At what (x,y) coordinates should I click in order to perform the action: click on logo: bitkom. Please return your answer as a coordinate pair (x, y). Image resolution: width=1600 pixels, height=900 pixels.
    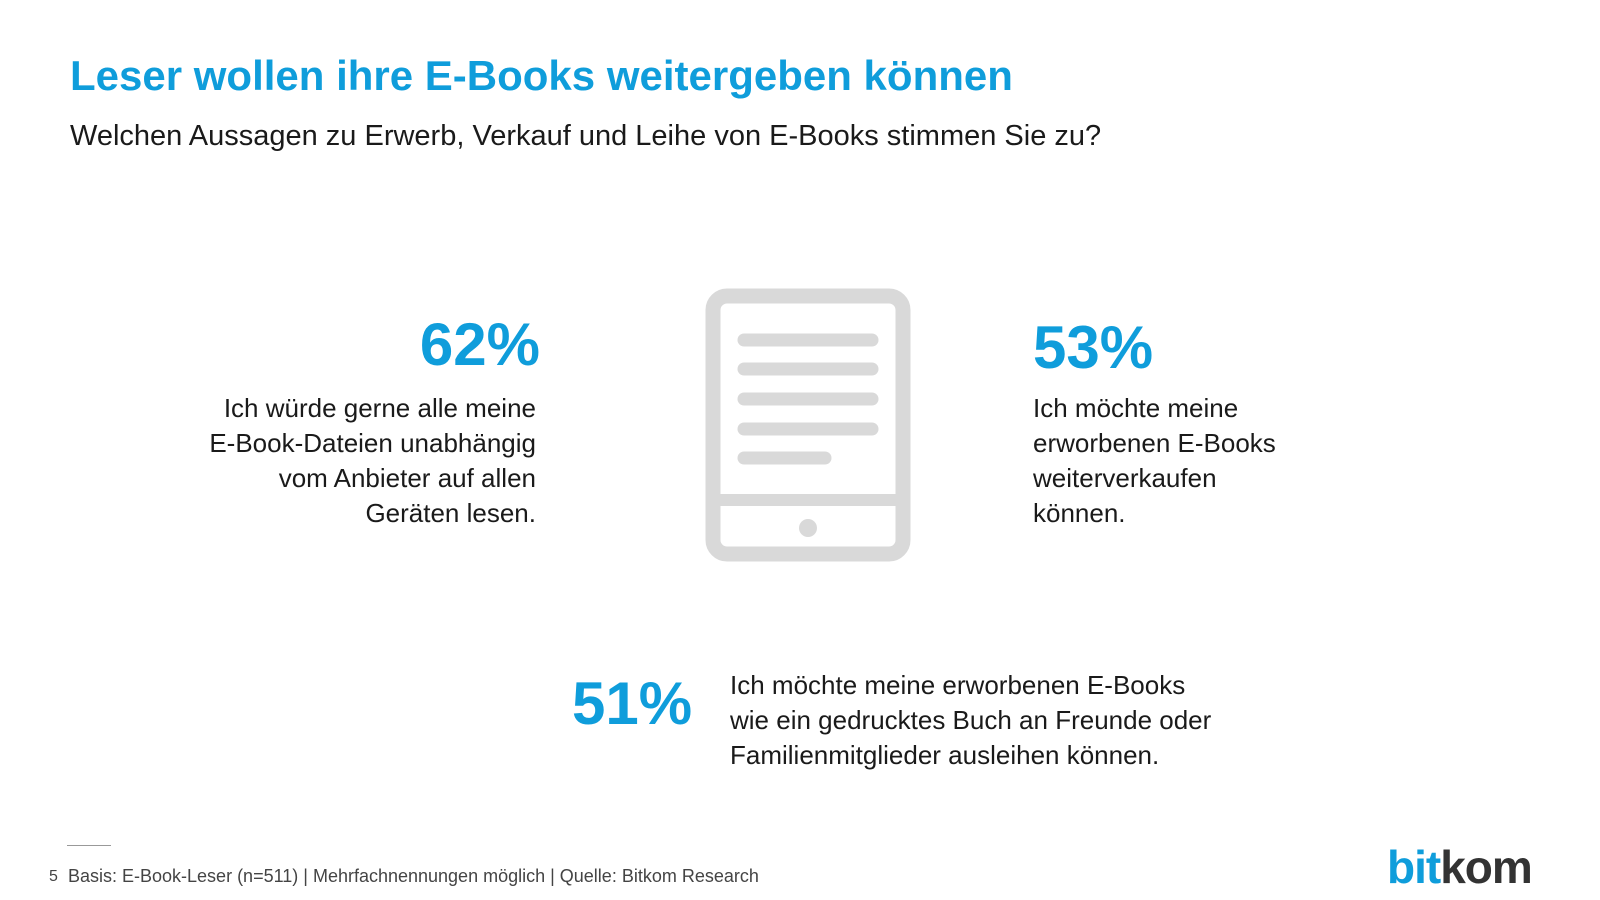
    Looking at the image, I should click on (1460, 867).